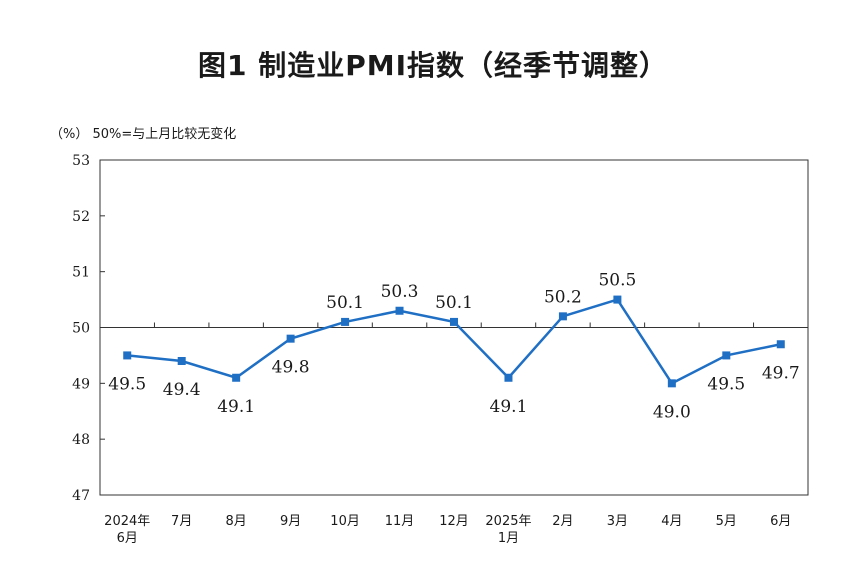 This screenshot has height=566, width=866. I want to click on data-label: 49.0, so click(672, 412).